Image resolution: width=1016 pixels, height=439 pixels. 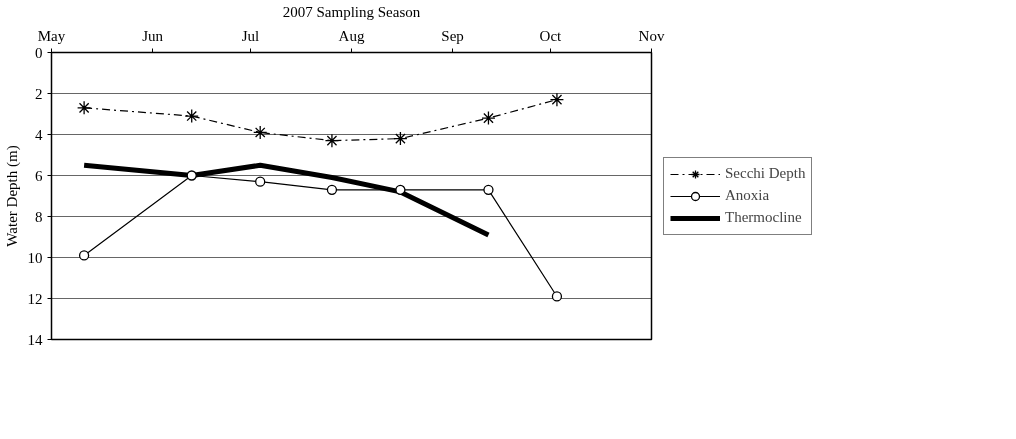 I want to click on y-tick-label: 2, so click(x=39, y=93).